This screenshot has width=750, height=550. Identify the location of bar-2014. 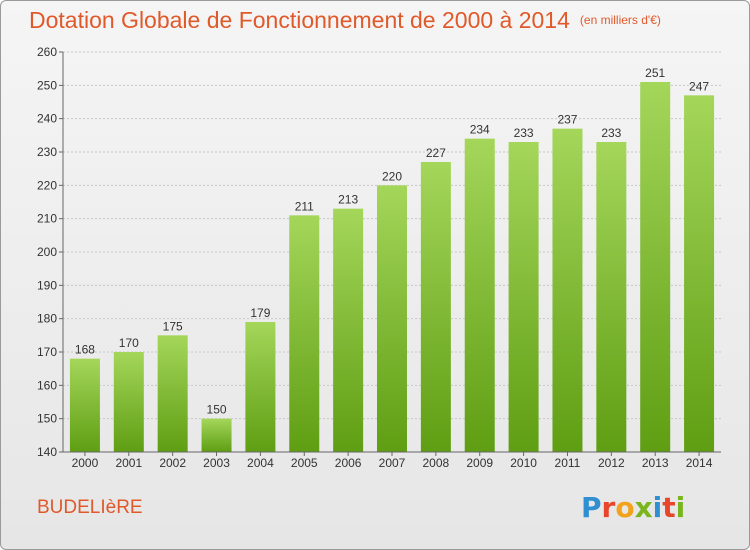
(699, 273).